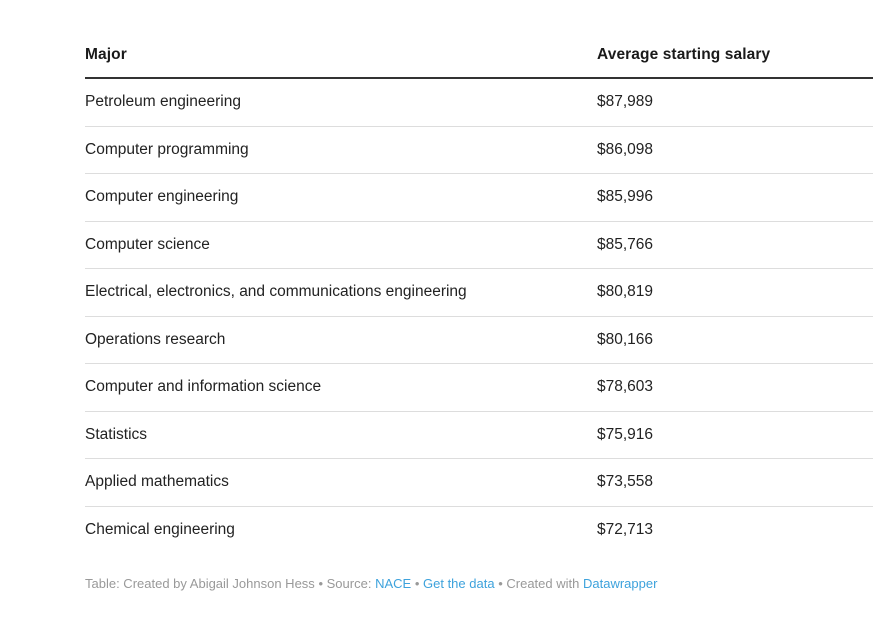 This screenshot has height=620, width=892. I want to click on table-row: Computer science $85,766, so click(479, 245).